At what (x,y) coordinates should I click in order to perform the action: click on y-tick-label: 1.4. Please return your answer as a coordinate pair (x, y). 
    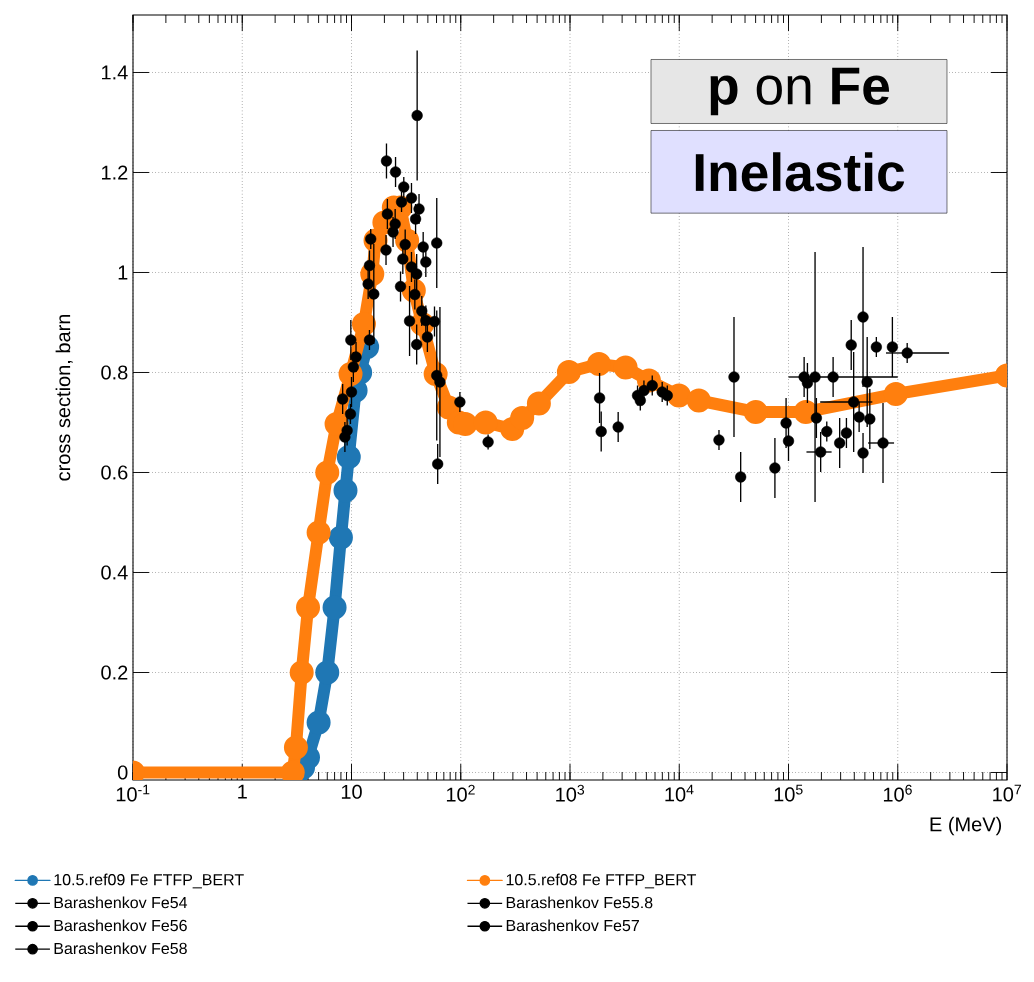
    Looking at the image, I should click on (115, 72).